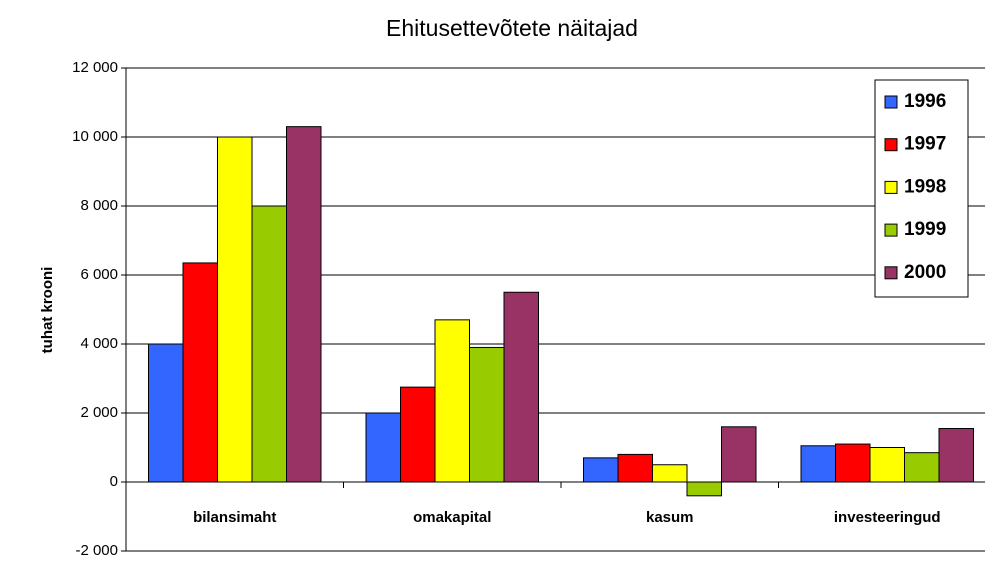 The height and width of the screenshot is (570, 985). What do you see at coordinates (452, 517) in the screenshot?
I see `x-tick-label: omakapital` at bounding box center [452, 517].